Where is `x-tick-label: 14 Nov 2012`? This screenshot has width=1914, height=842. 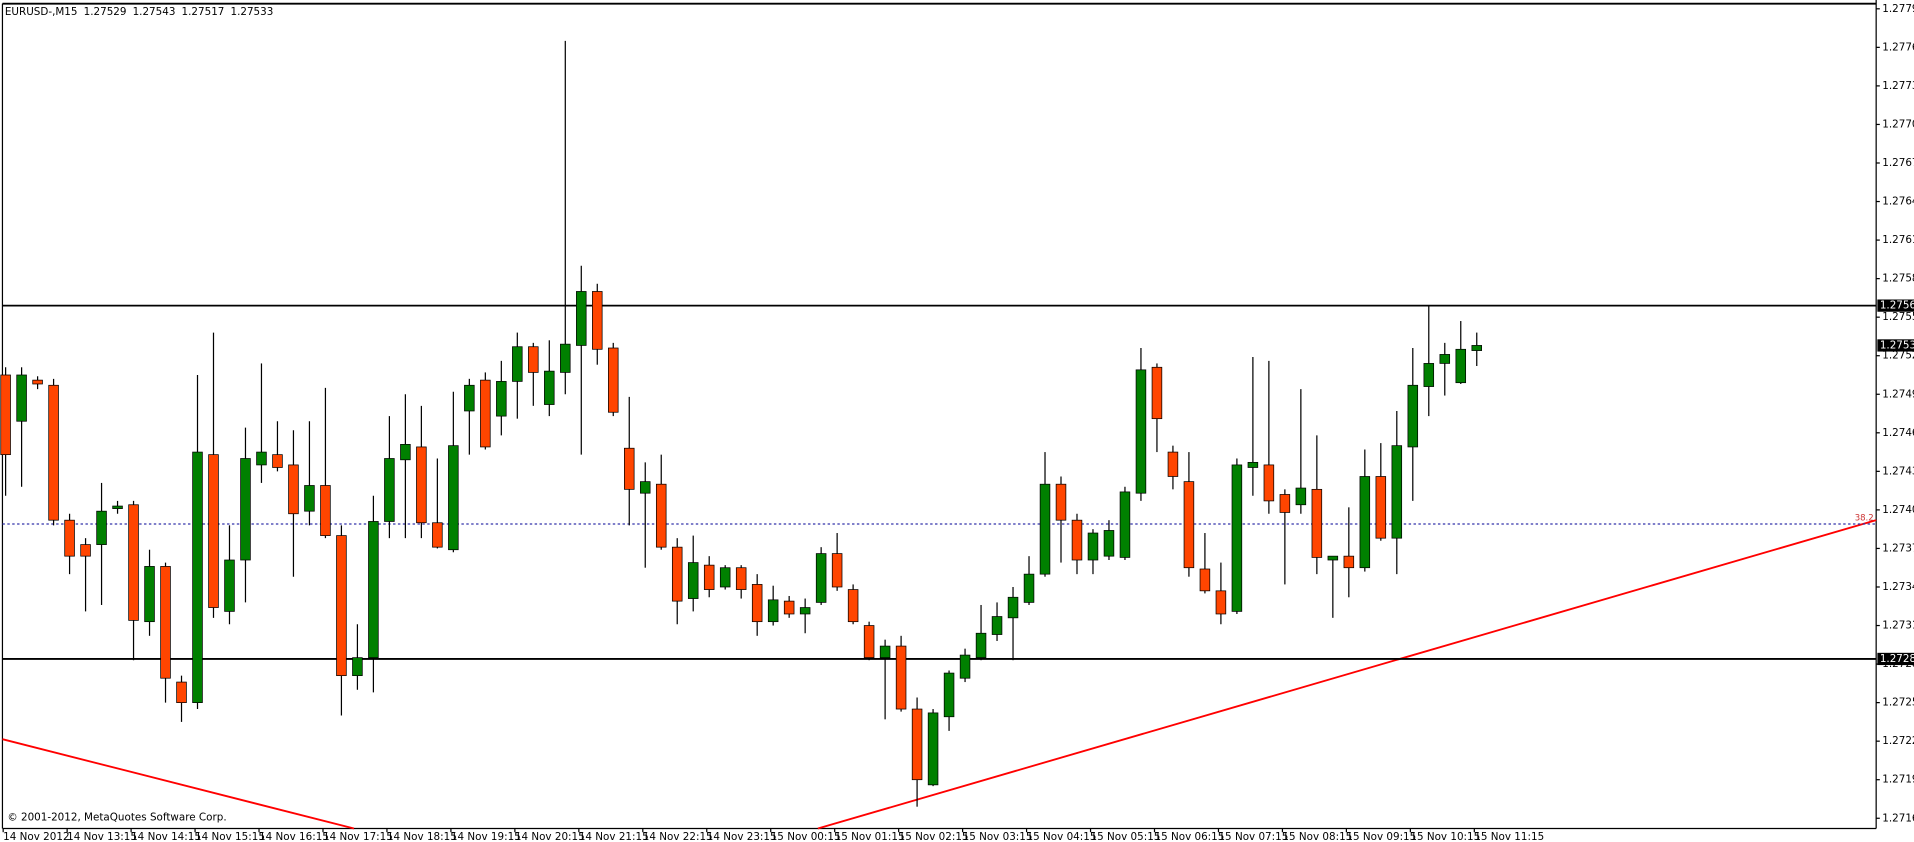
x-tick-label: 14 Nov 2012 is located at coordinates (36, 836).